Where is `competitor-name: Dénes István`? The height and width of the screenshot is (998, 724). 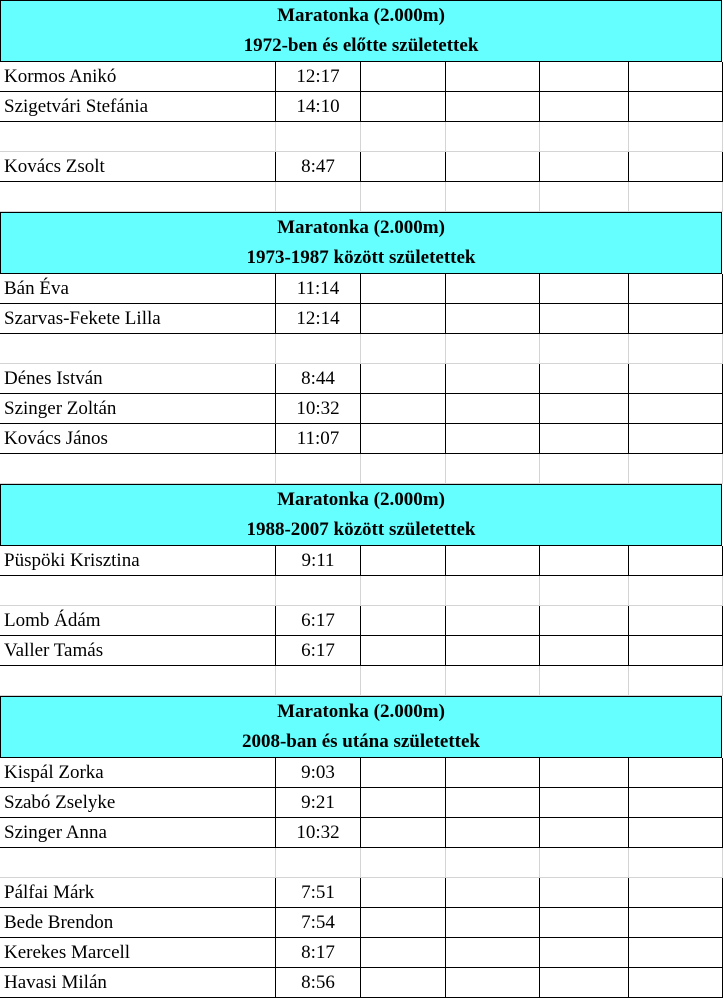
competitor-name: Dénes István is located at coordinates (138, 379).